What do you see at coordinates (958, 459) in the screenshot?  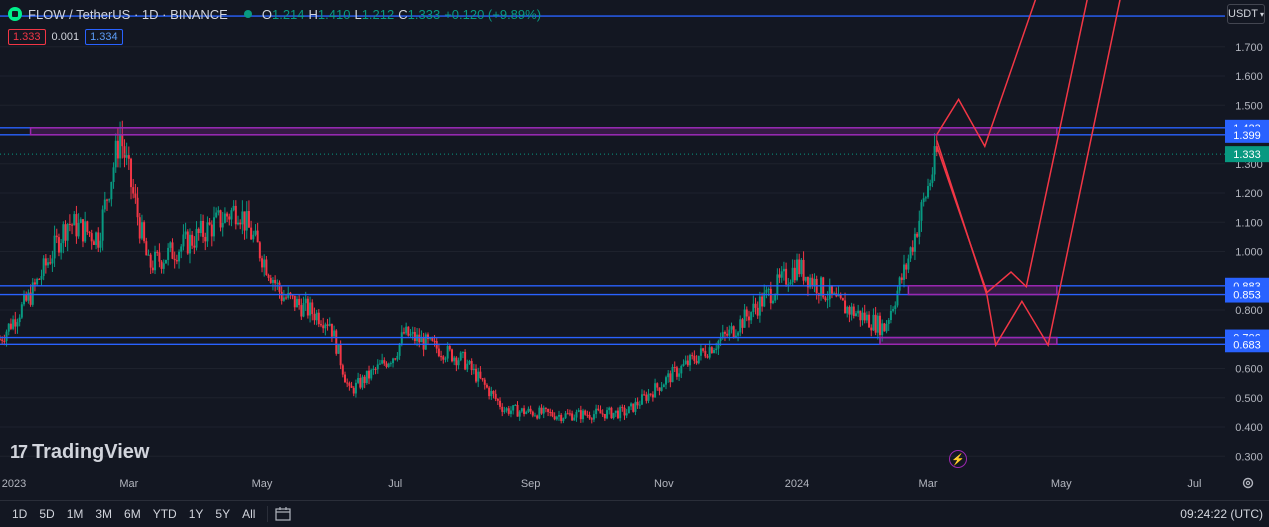 I see `event-bolt-icon: ⚡` at bounding box center [958, 459].